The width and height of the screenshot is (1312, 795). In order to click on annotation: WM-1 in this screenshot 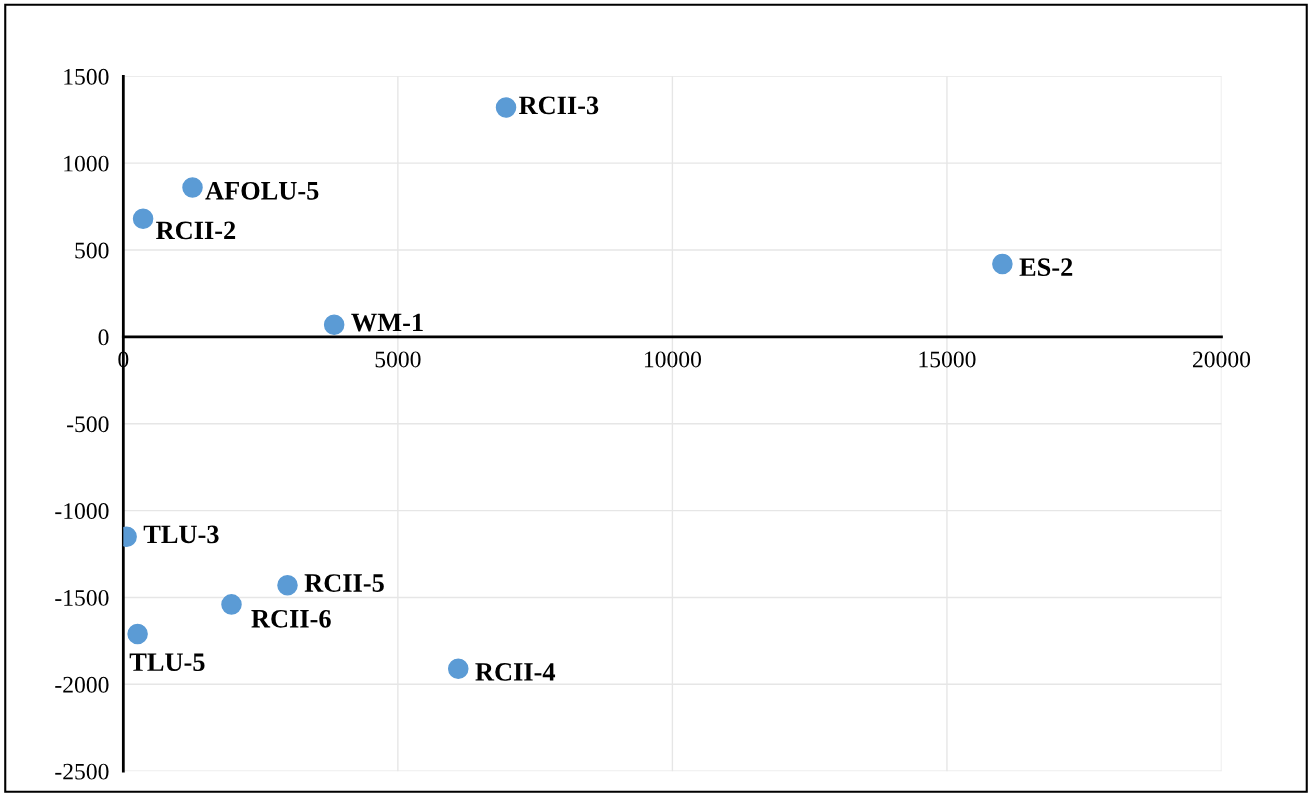, I will do `click(387, 322)`.